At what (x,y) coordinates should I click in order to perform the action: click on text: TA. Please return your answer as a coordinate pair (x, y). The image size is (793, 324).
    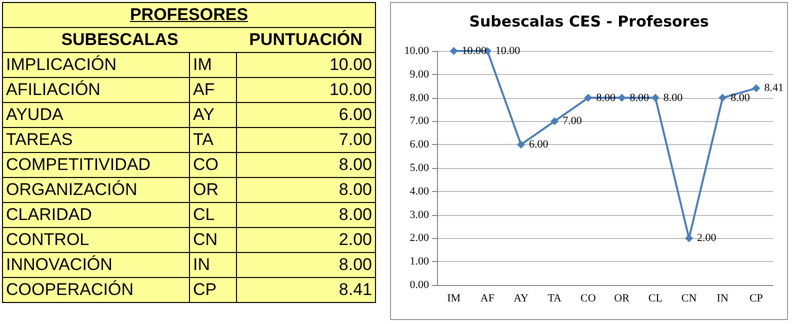
    Looking at the image, I should click on (213, 140).